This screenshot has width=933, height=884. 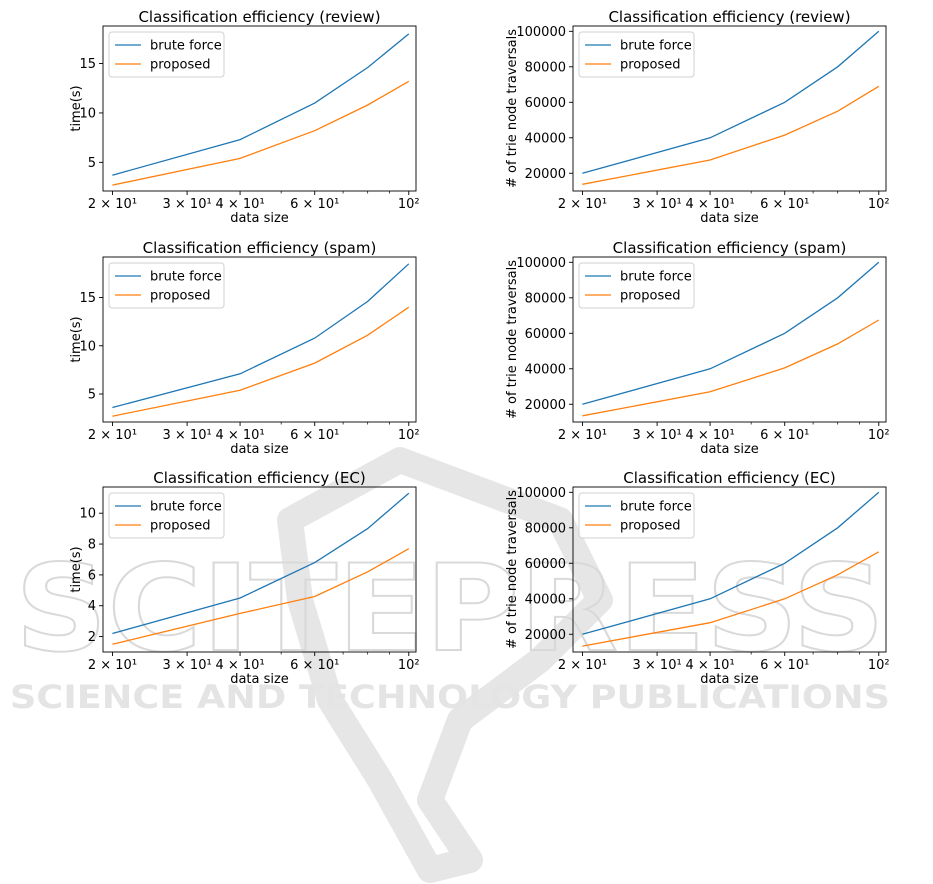 I want to click on y-tick-label: 8, so click(x=92, y=545).